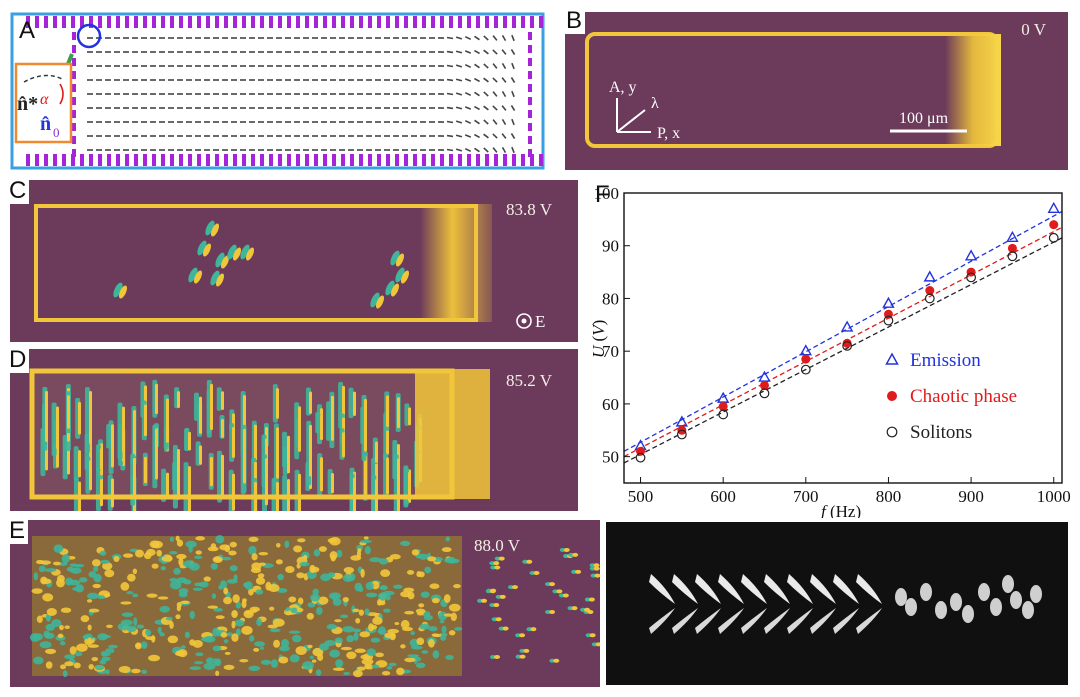 The image size is (1080, 697). I want to click on panel-b: A, y λ P, x 100 μm 0 V B, so click(815, 89).